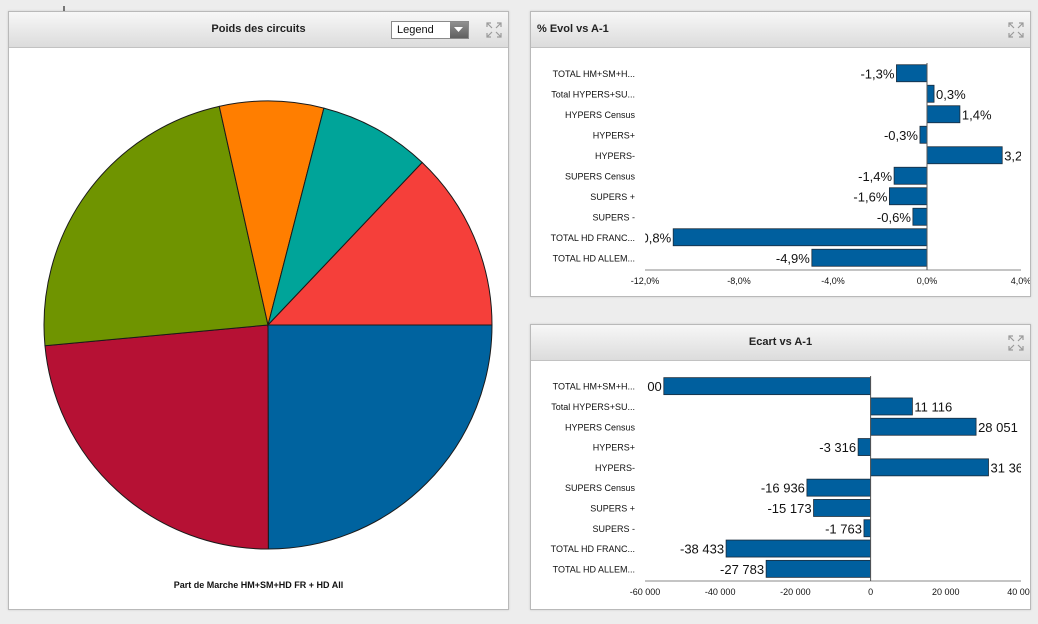 Image resolution: width=1038 pixels, height=624 pixels. What do you see at coordinates (645, 592) in the screenshot?
I see `x-tick-label: -60 000` at bounding box center [645, 592].